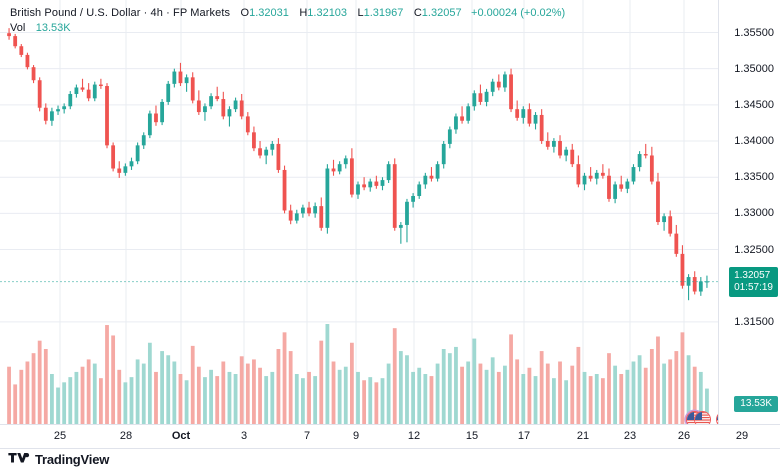  Describe the element at coordinates (583, 436) in the screenshot. I see `time-tick: 21` at that location.